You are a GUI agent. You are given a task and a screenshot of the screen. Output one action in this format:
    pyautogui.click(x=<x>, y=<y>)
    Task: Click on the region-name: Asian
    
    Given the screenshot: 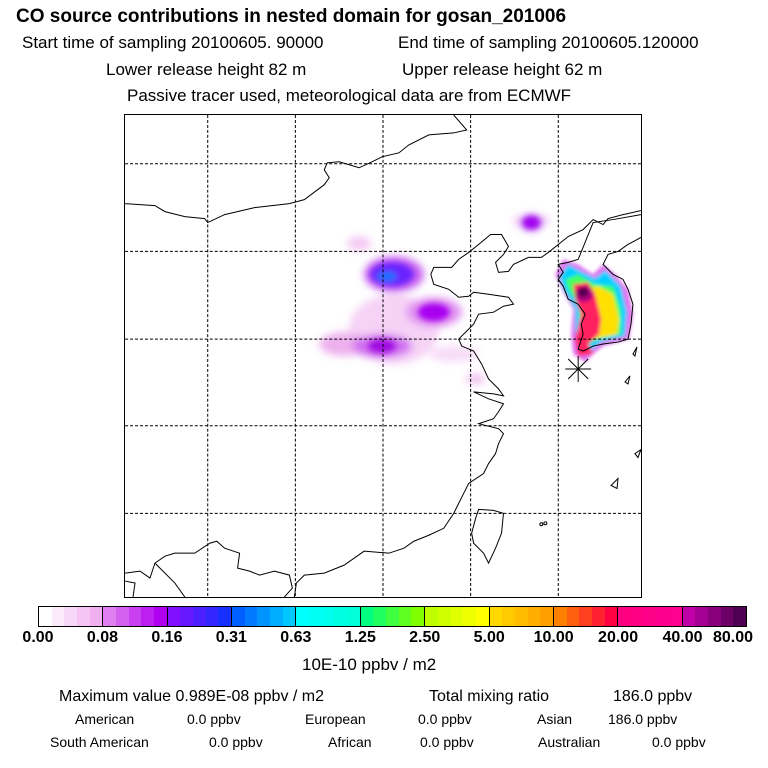 What is the action you would take?
    pyautogui.click(x=555, y=719)
    